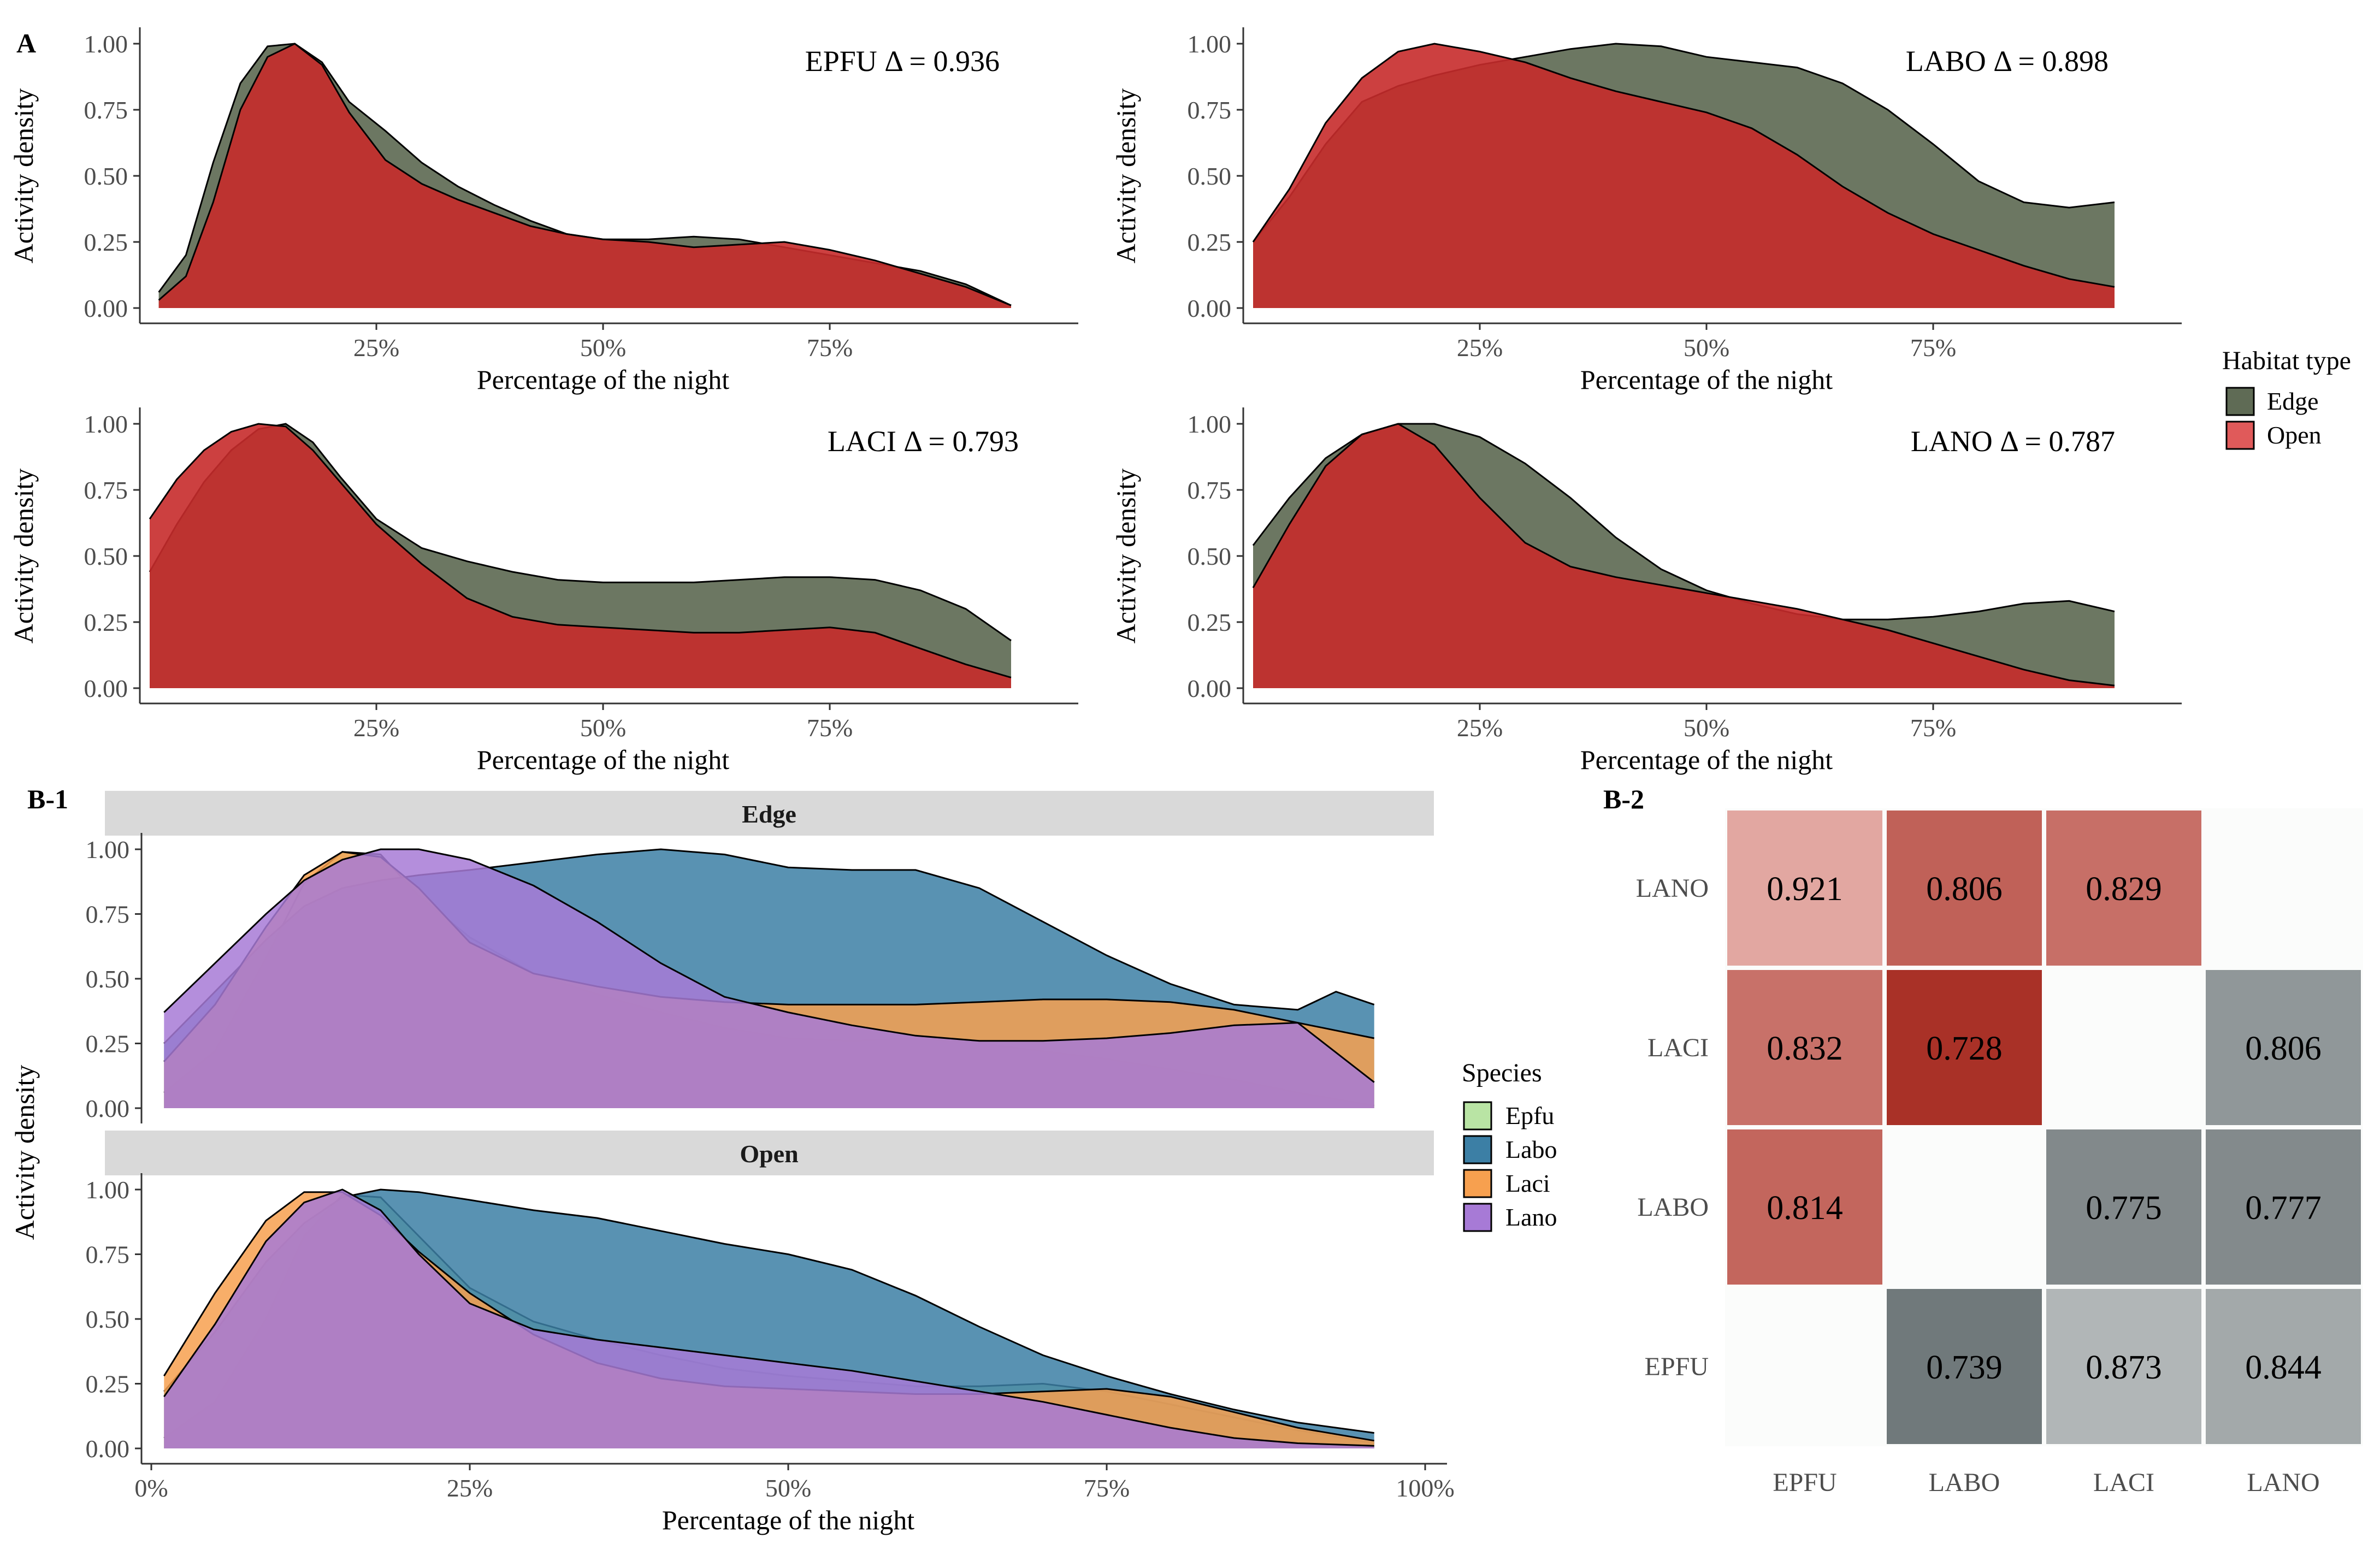 Image resolution: width=2380 pixels, height=1544 pixels. What do you see at coordinates (2286, 398) in the screenshot?
I see `legend-habitat: Habitat type Edge Open` at bounding box center [2286, 398].